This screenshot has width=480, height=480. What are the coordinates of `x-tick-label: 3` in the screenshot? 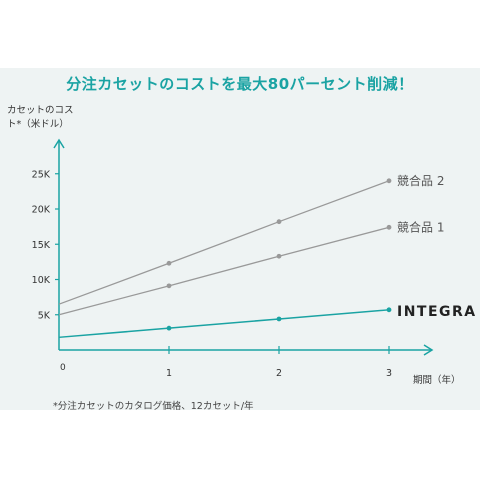 It's located at (389, 373).